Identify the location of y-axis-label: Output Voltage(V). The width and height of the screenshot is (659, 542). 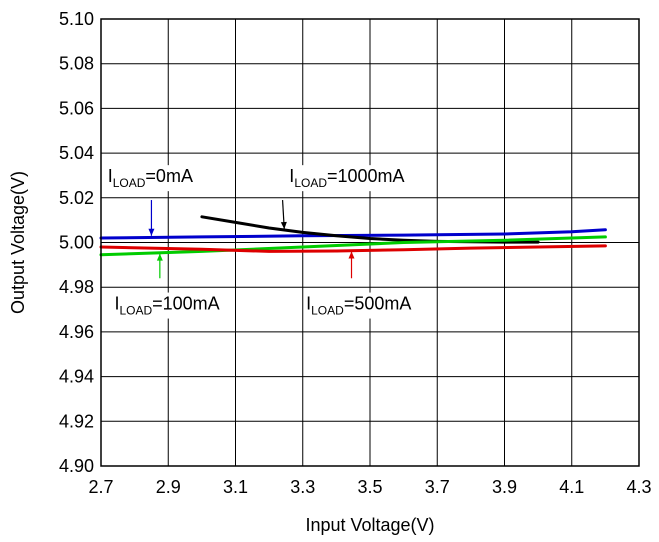
(18, 242).